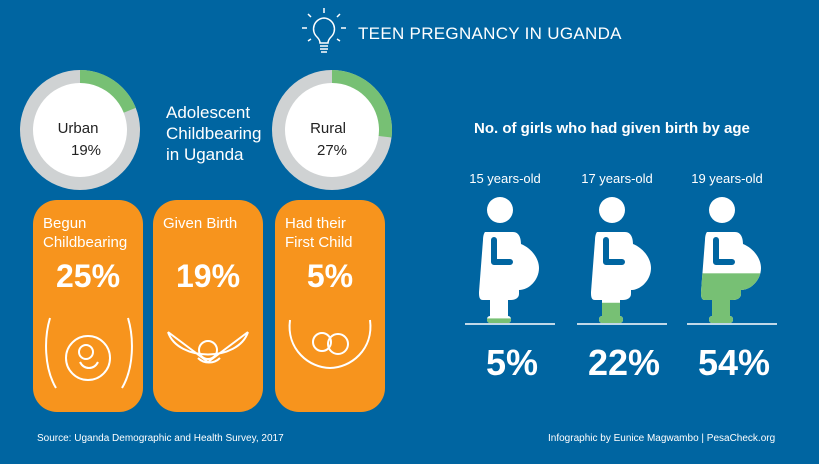  I want to click on age-label: 17 years-old, so click(617, 178).